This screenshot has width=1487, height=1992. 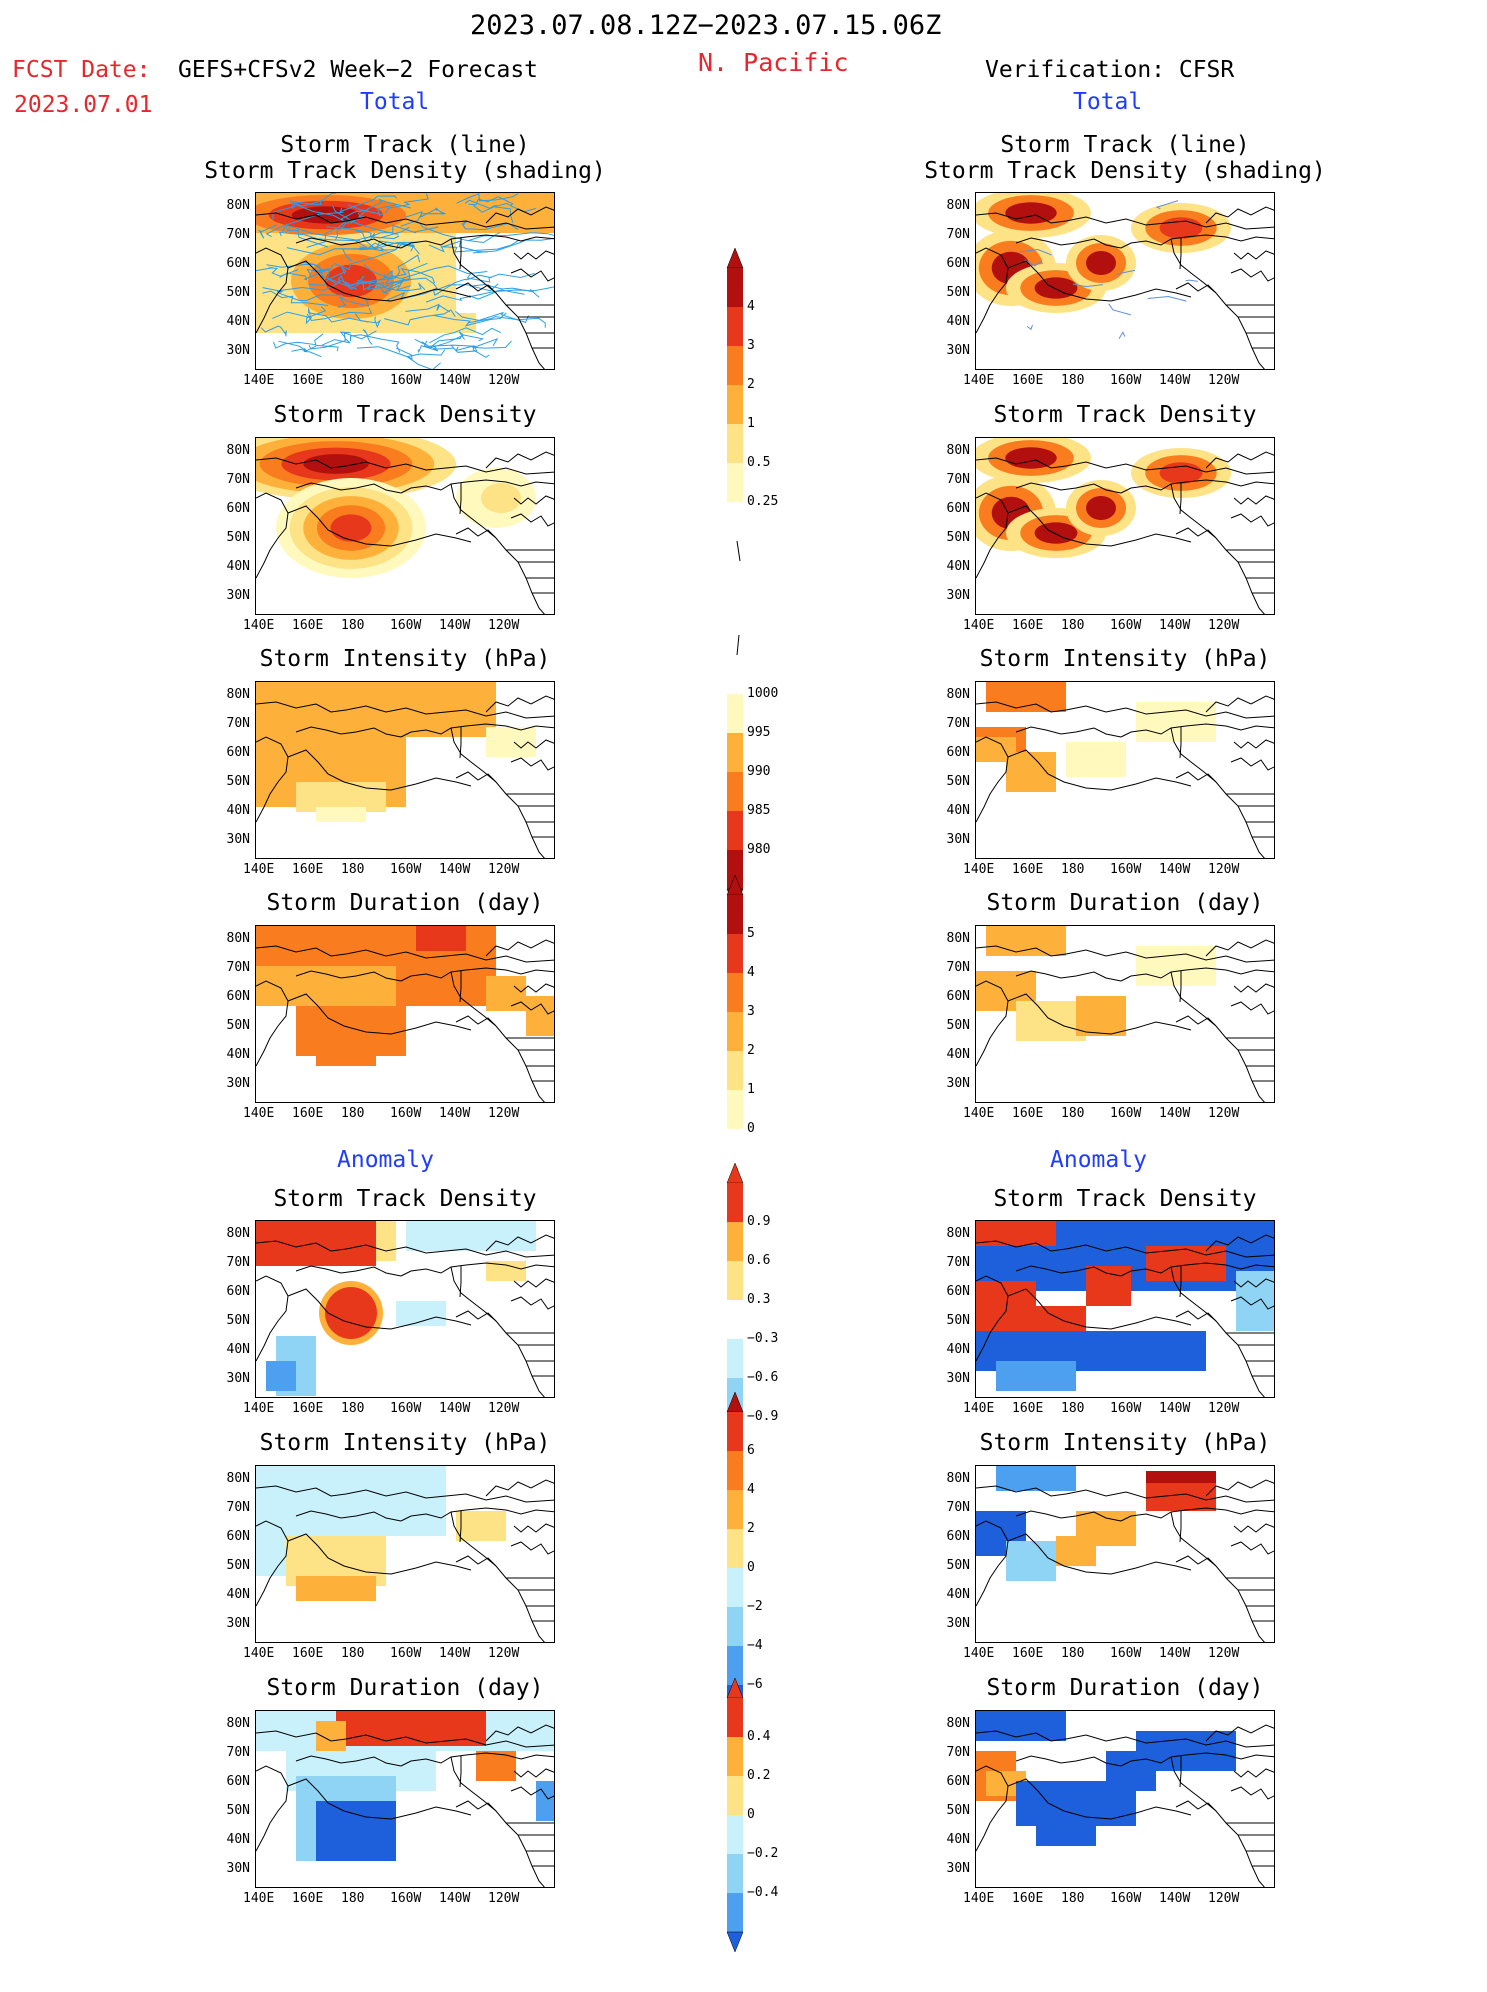 What do you see at coordinates (751, 933) in the screenshot?
I see `colorbar-duration_total-label-0: 5` at bounding box center [751, 933].